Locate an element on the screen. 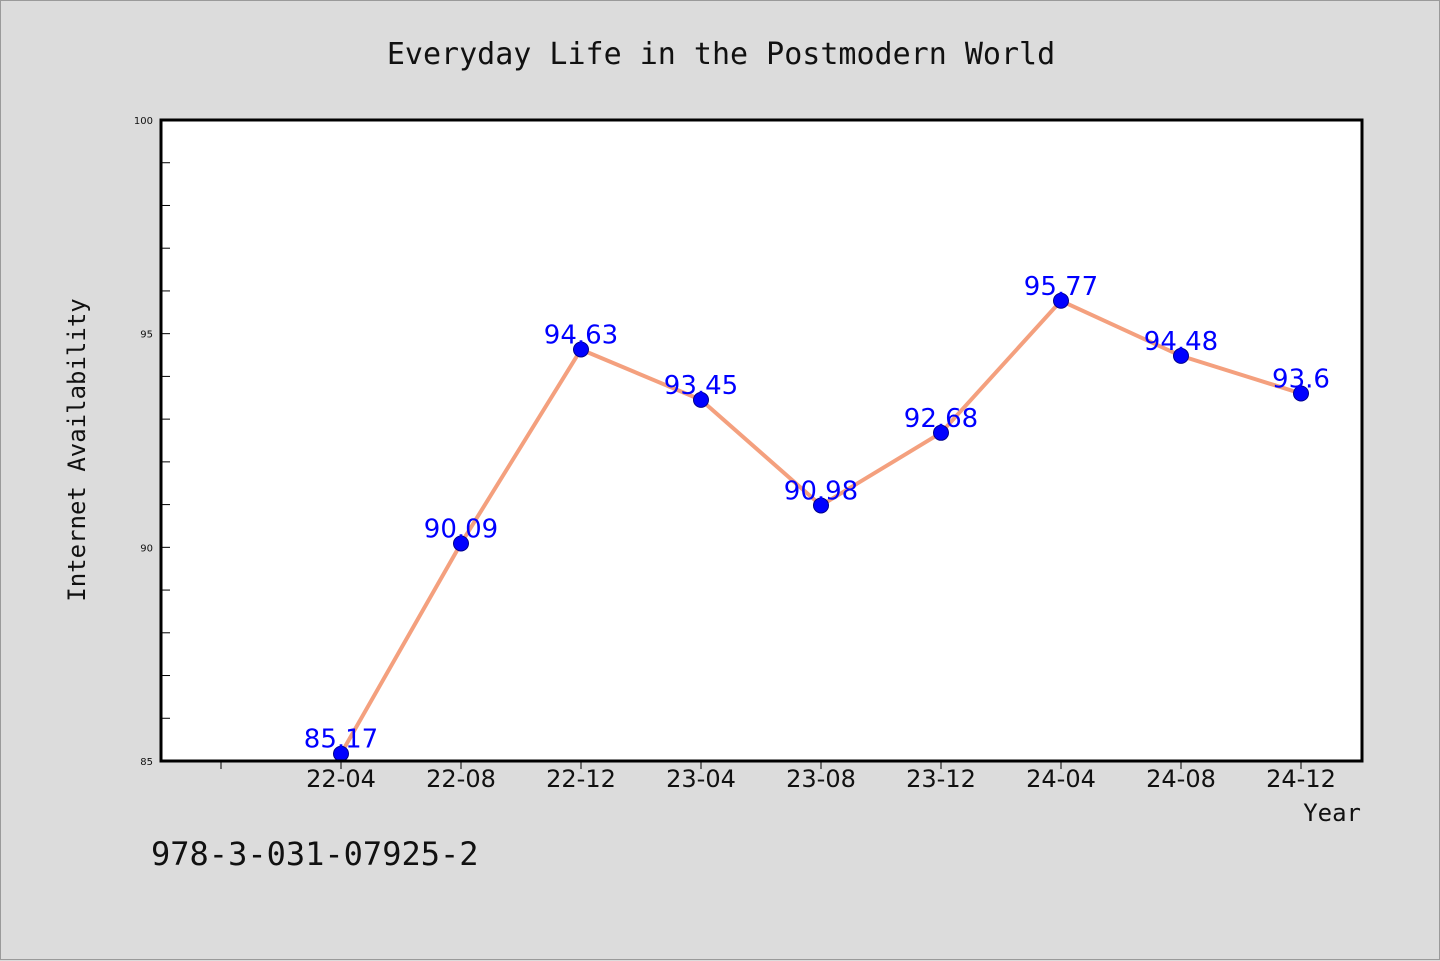 This screenshot has width=1440, height=961. data-label: 93.6 is located at coordinates (1301, 379).